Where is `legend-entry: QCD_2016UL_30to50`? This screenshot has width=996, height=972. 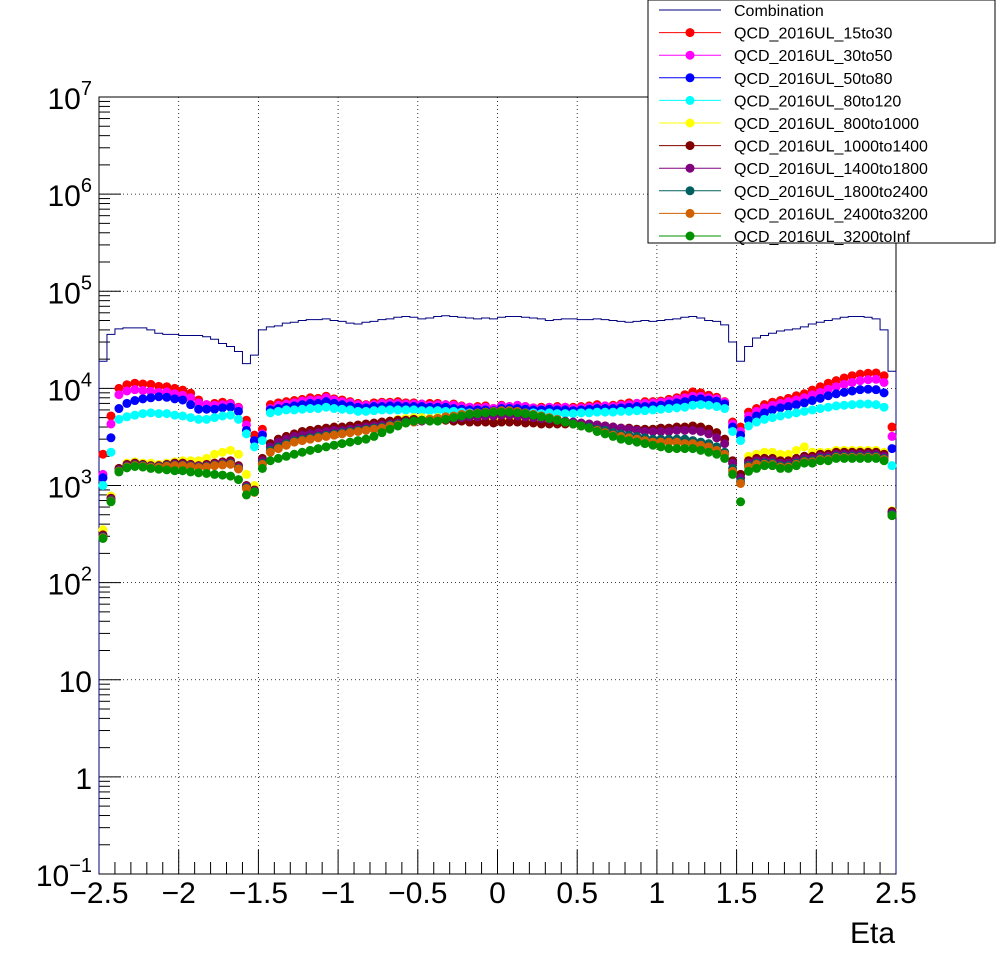
legend-entry: QCD_2016UL_30to50 is located at coordinates (775, 56).